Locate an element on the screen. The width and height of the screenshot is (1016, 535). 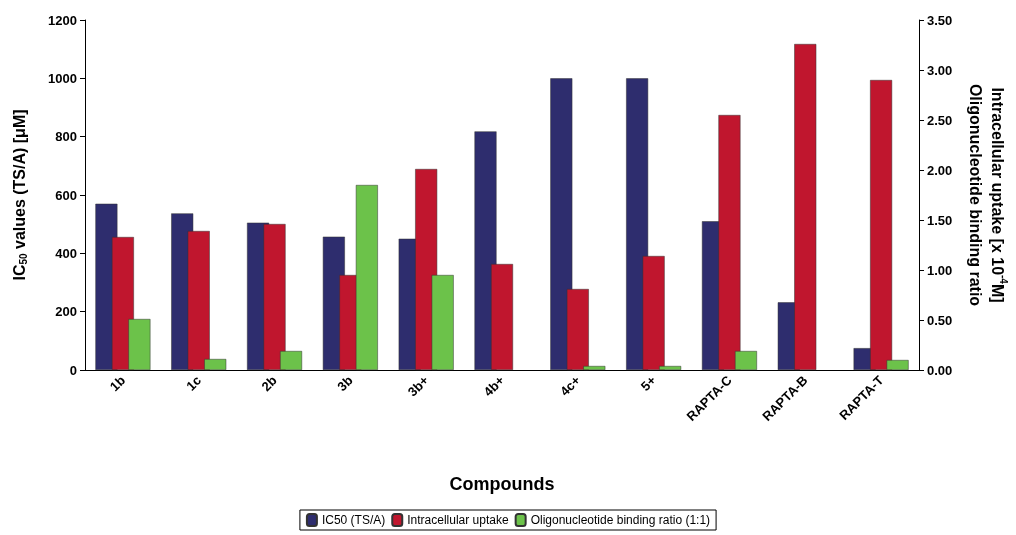
x-tick-label: 2b is located at coordinates (269, 383).